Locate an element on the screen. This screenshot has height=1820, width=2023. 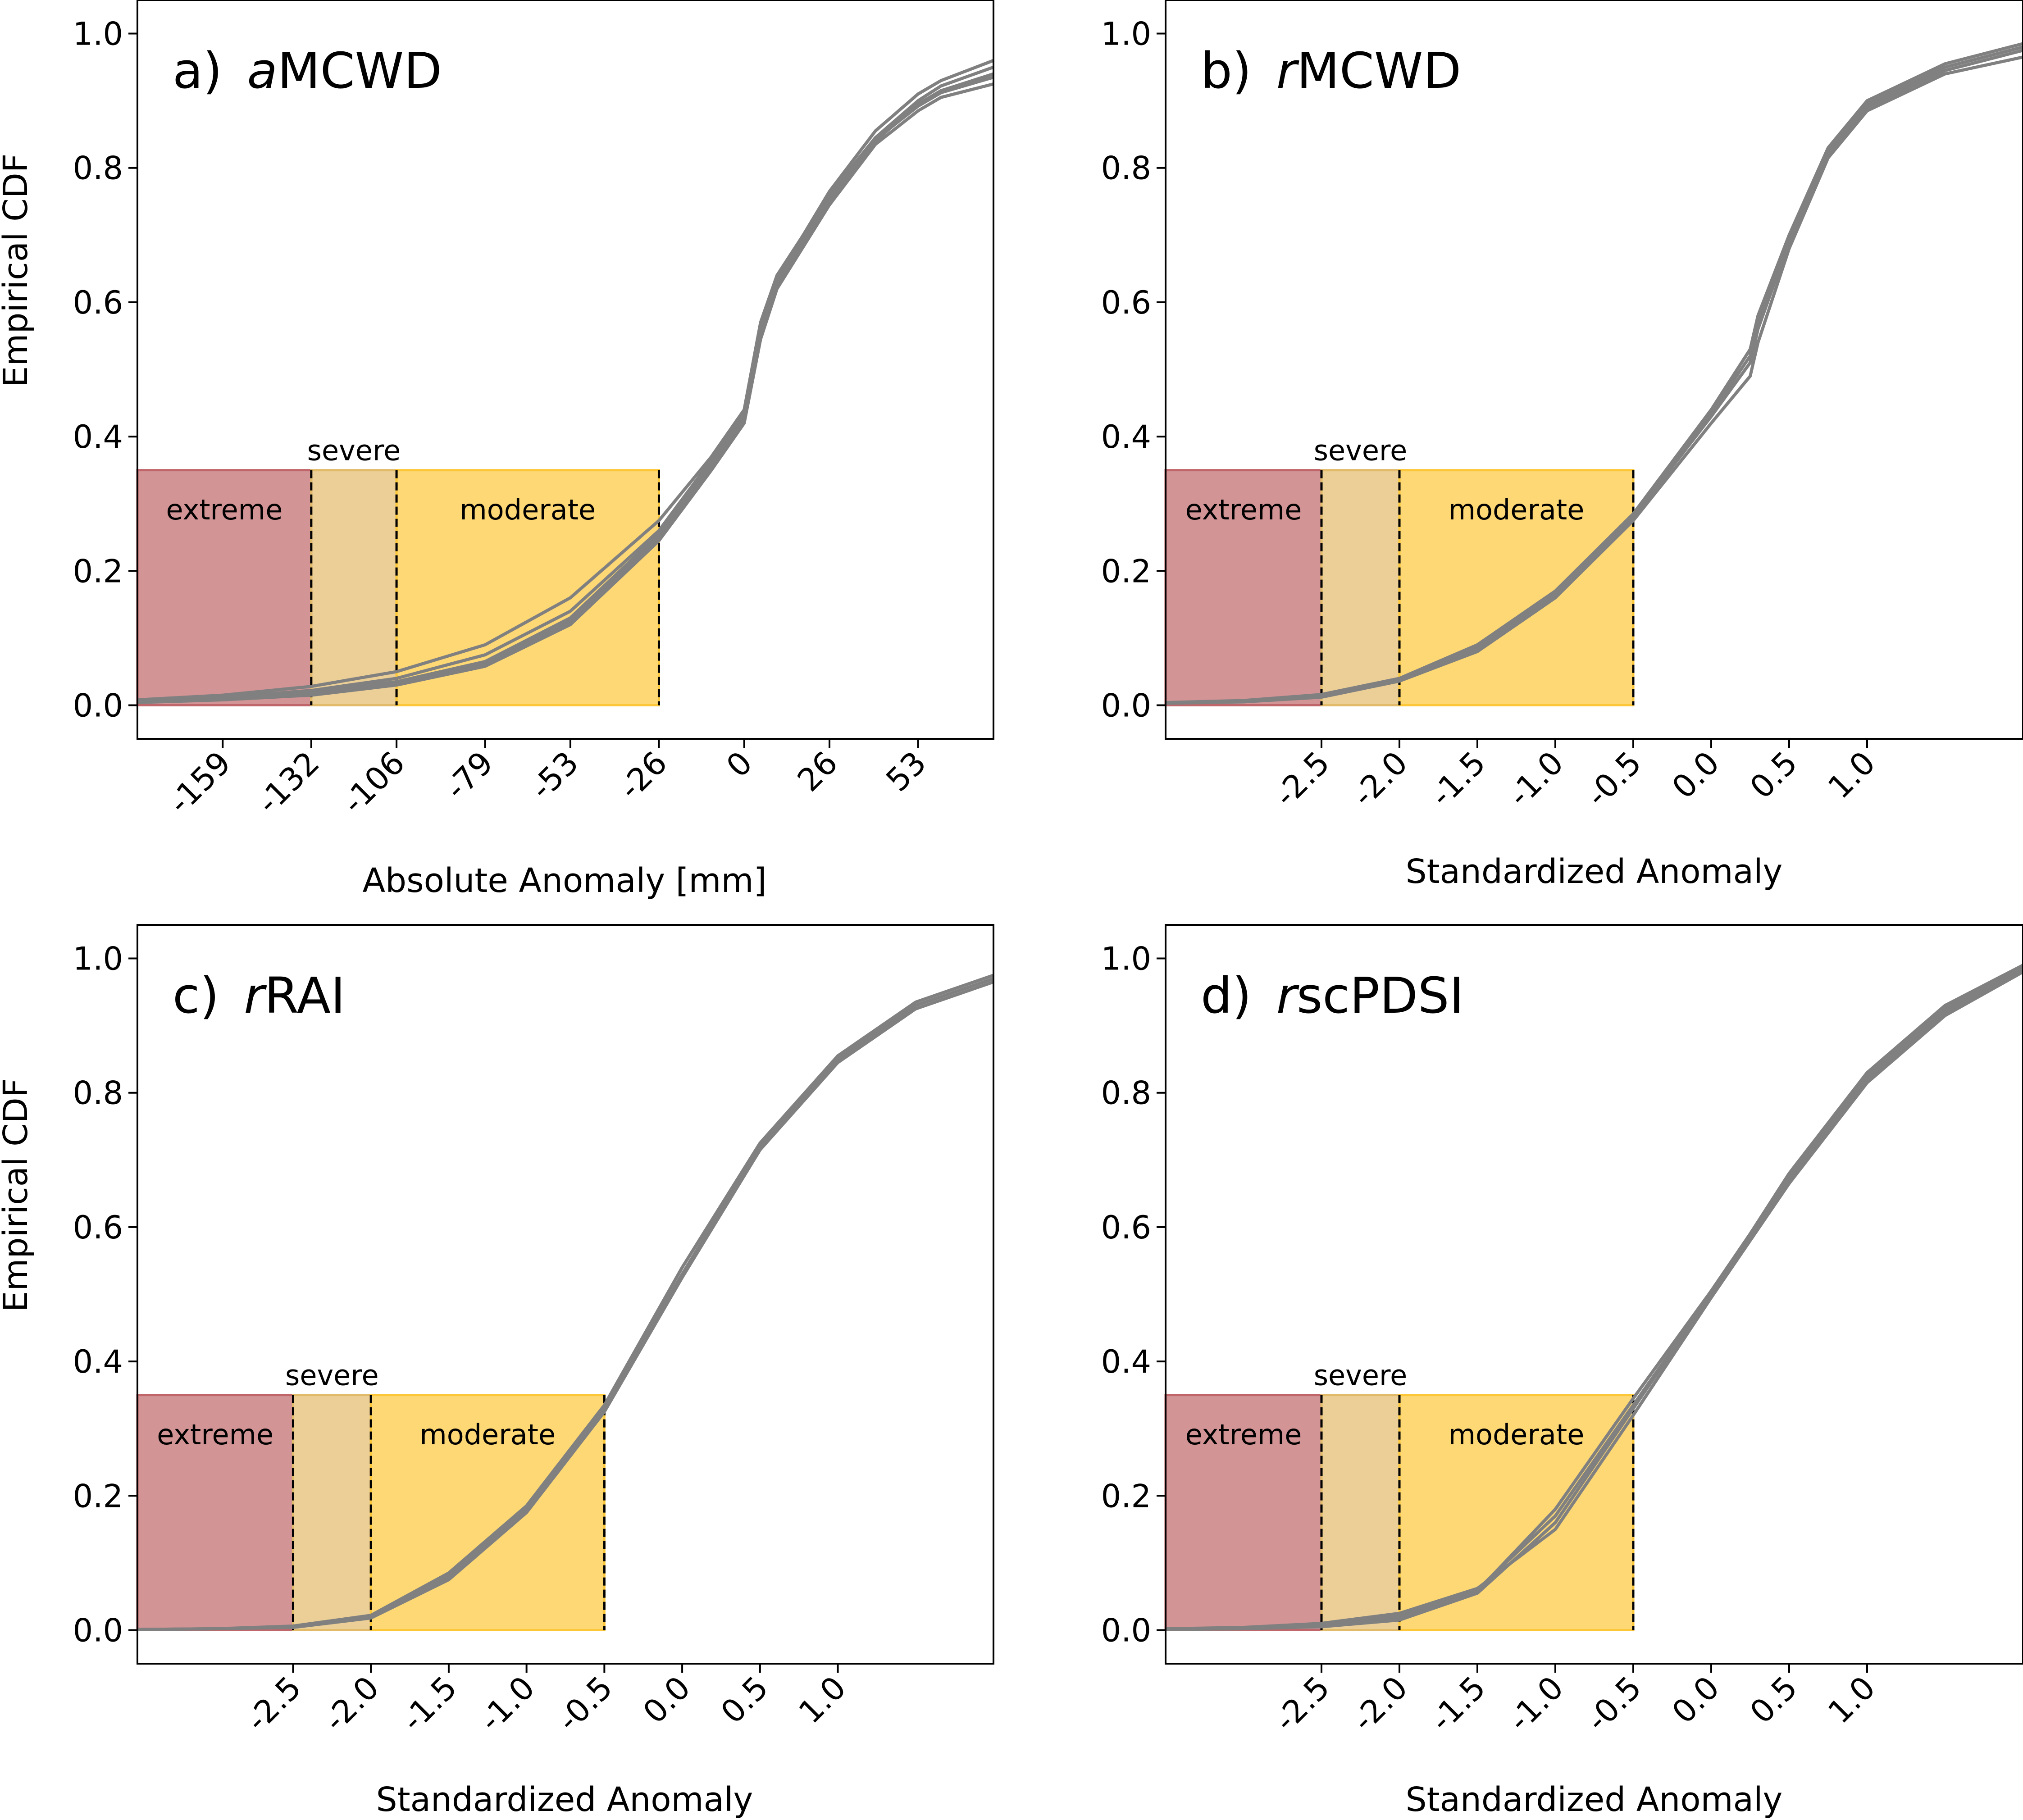
panel-title: a) aMCWD is located at coordinates (307, 71).